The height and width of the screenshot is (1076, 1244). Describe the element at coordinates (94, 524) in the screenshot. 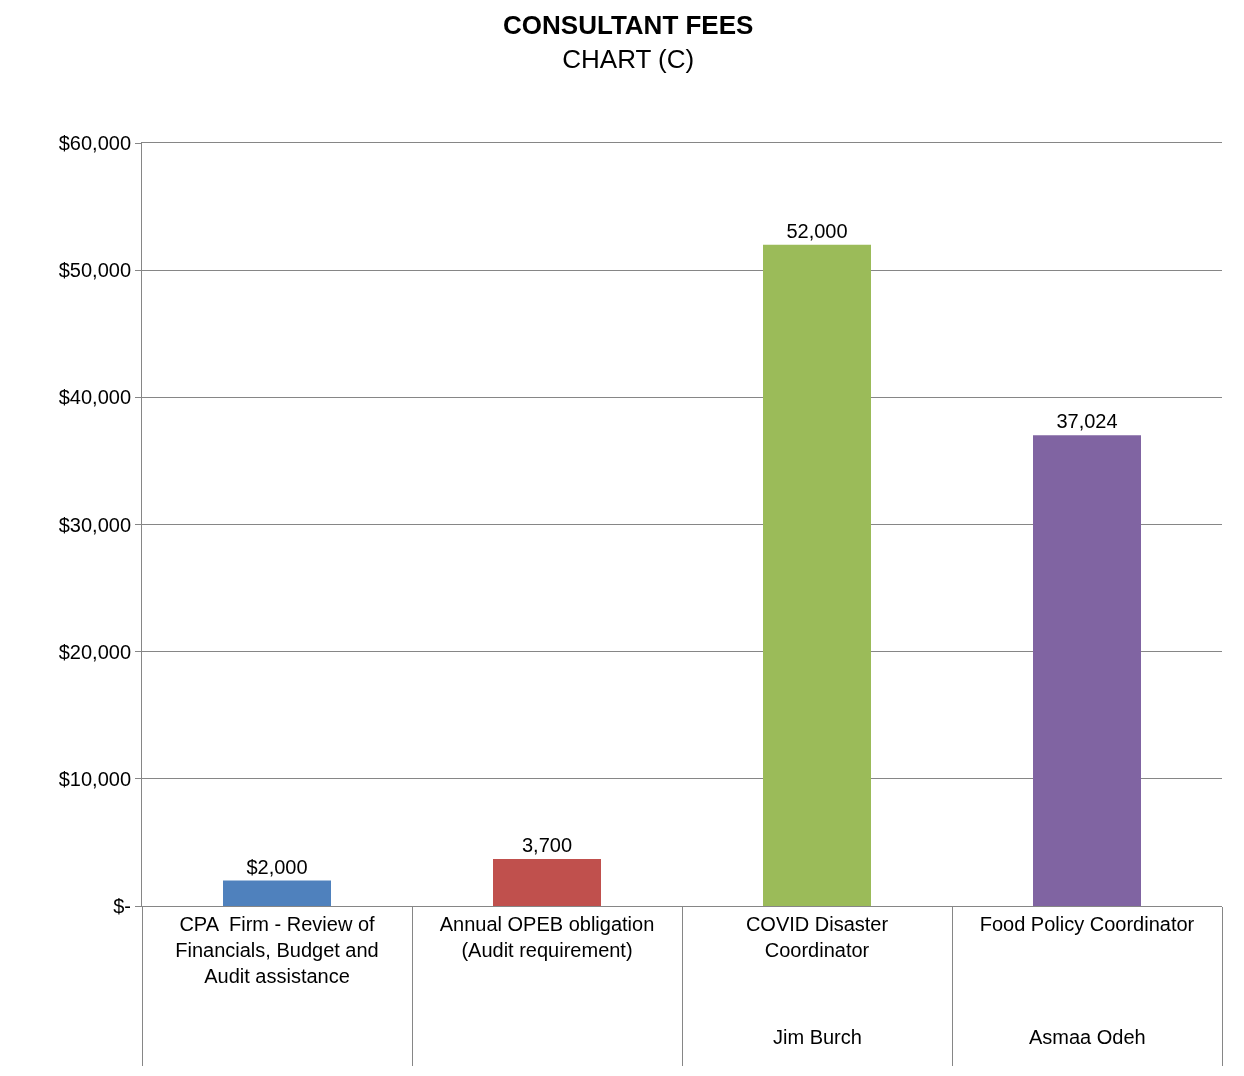

I see `y-tick-label: $30,000` at that location.